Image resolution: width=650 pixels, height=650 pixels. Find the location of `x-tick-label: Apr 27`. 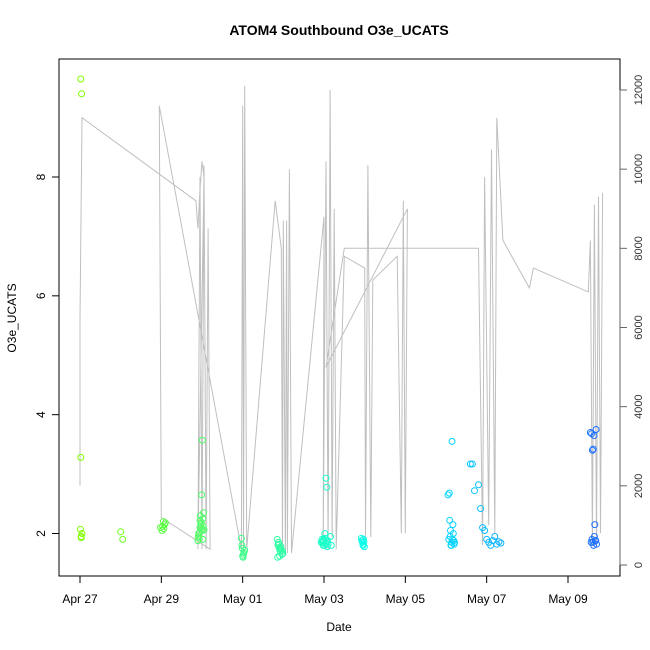

x-tick-label: Apr 27 is located at coordinates (80, 599).